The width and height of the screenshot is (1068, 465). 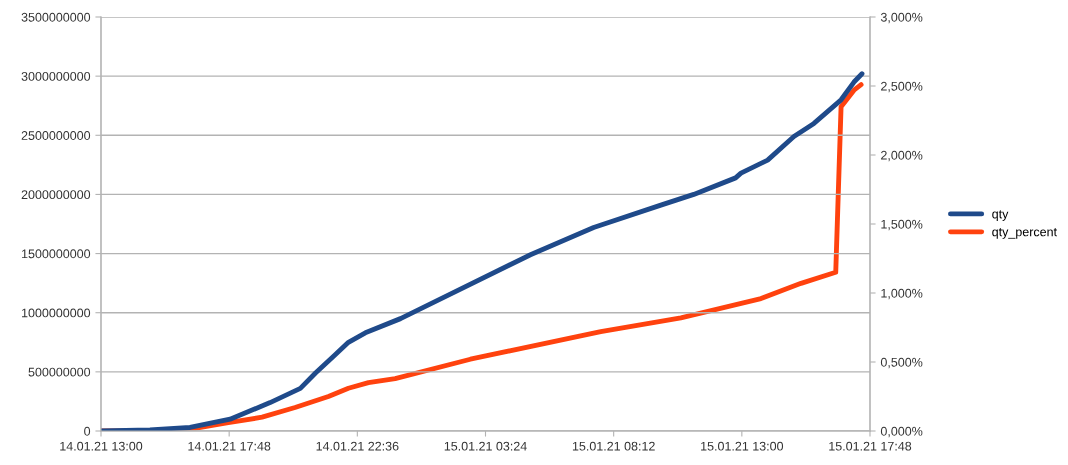 I want to click on y2-tick-label: 0,500%, so click(x=901, y=363).